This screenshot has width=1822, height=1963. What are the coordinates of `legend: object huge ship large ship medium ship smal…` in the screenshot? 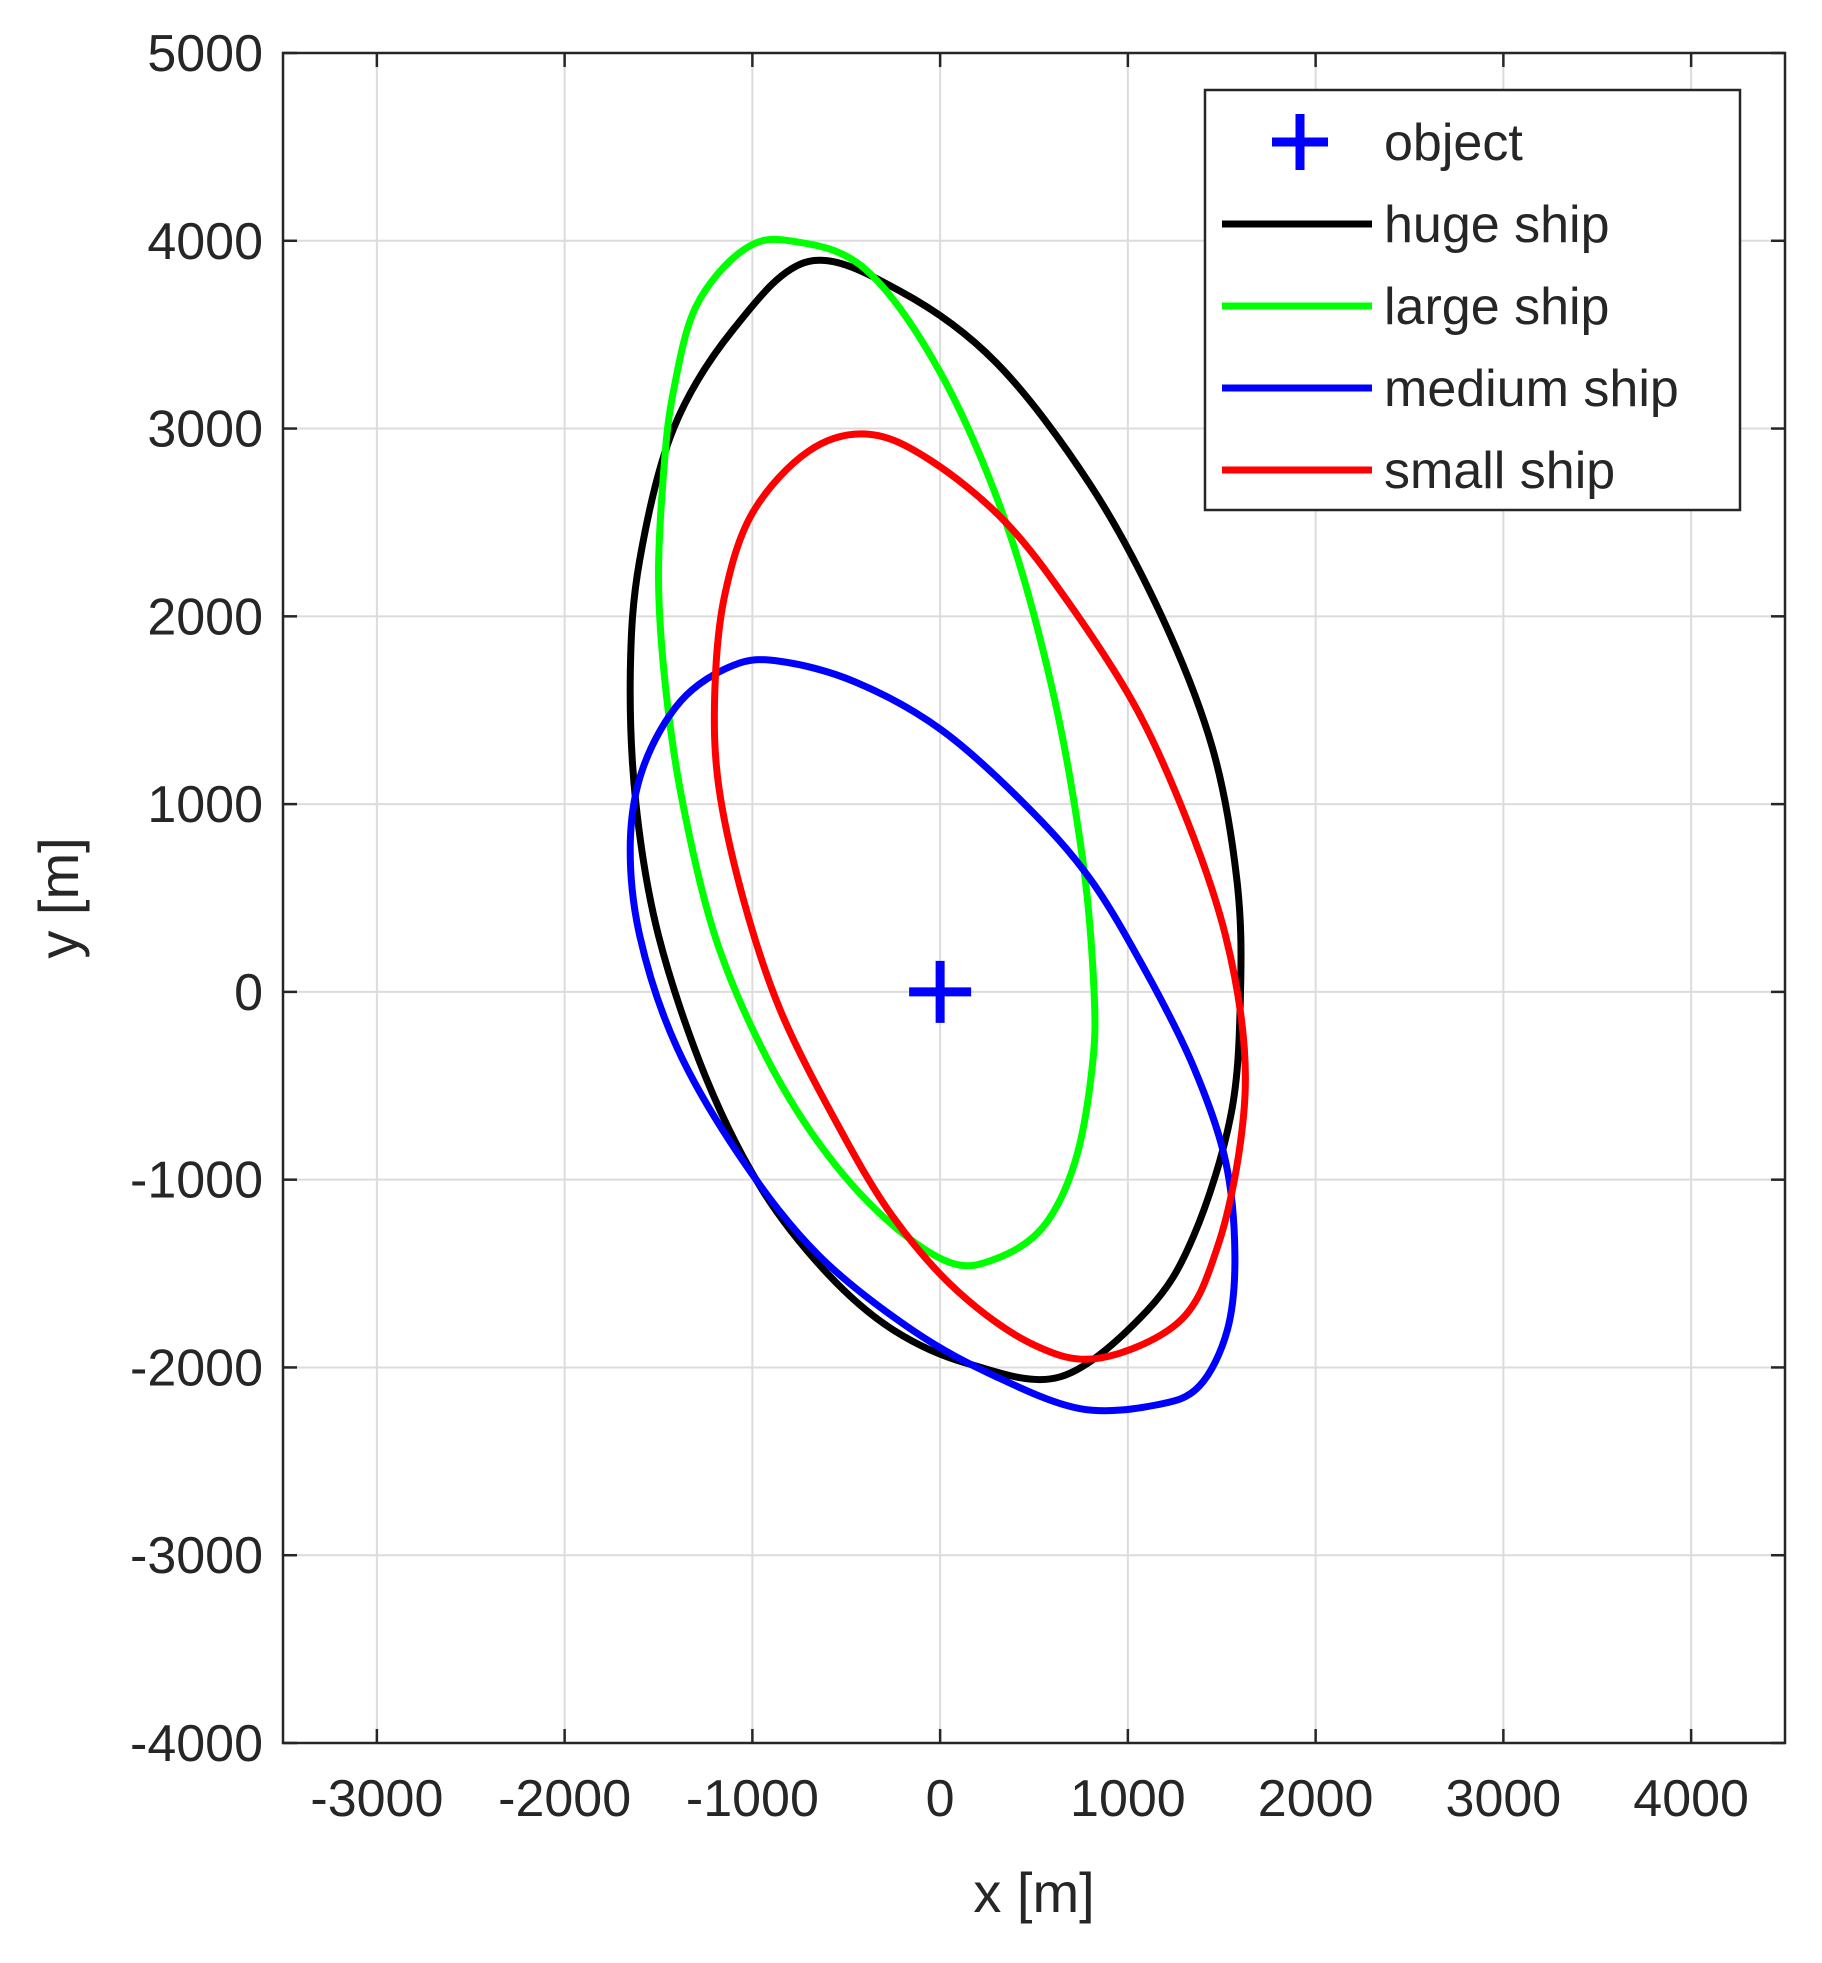 It's located at (1472, 300).